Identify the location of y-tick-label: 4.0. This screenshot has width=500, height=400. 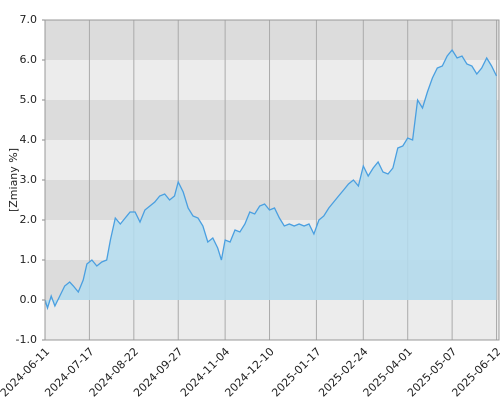
(29, 139).